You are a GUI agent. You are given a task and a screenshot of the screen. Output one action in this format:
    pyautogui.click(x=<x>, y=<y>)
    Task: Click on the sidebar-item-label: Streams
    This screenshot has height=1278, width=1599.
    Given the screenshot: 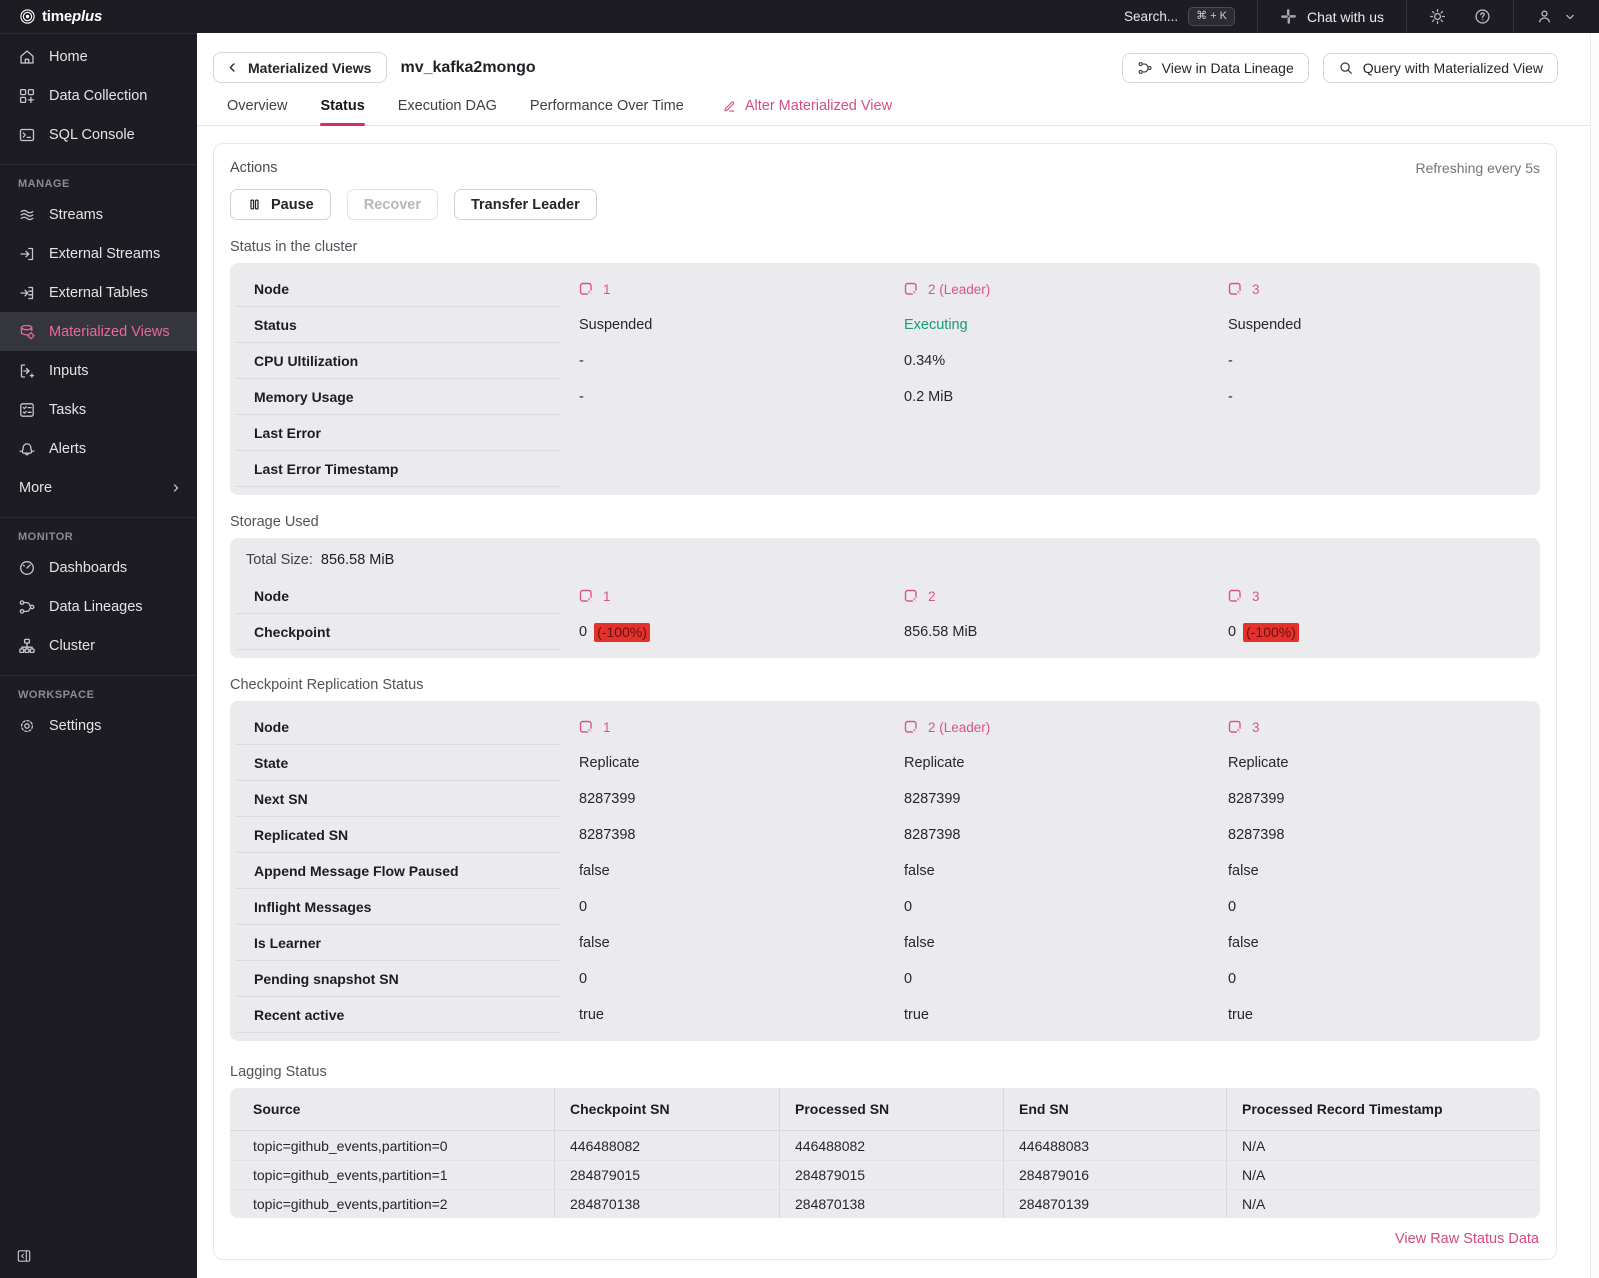 What is the action you would take?
    pyautogui.click(x=76, y=214)
    